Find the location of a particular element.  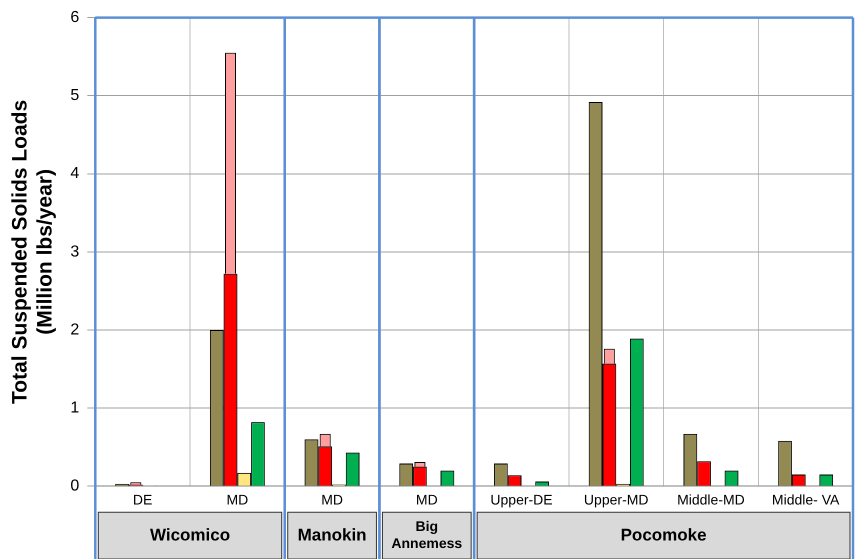

text: Wicomico is located at coordinates (190, 534).